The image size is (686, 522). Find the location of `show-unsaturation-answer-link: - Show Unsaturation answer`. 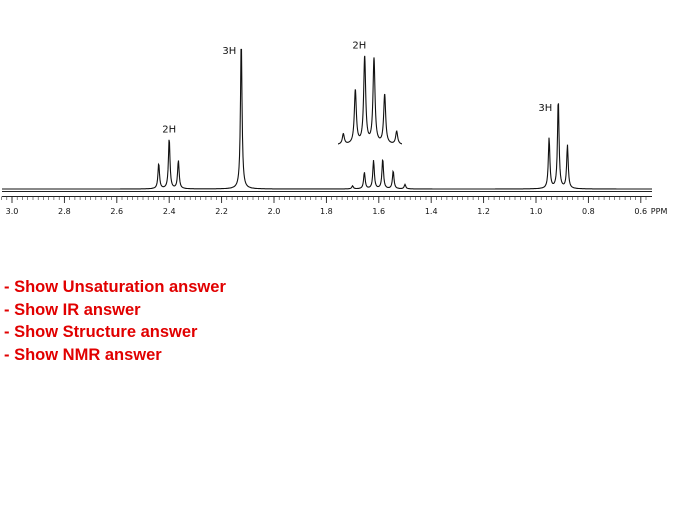

show-unsaturation-answer-link: - Show Unsaturation answer is located at coordinates (115, 287).